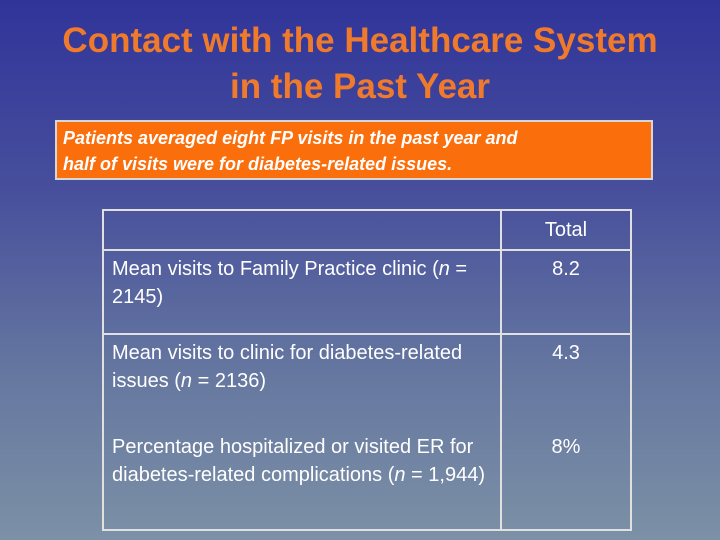  I want to click on table-header-row: Total, so click(367, 230).